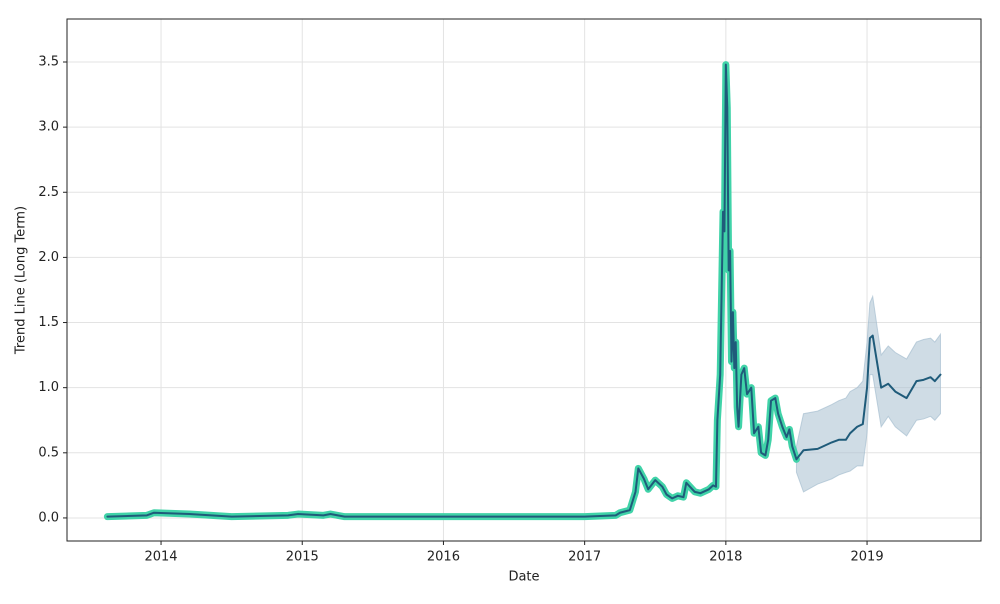 The height and width of the screenshot is (604, 1000). What do you see at coordinates (48, 387) in the screenshot?
I see `y-tick-label: 1.0` at bounding box center [48, 387].